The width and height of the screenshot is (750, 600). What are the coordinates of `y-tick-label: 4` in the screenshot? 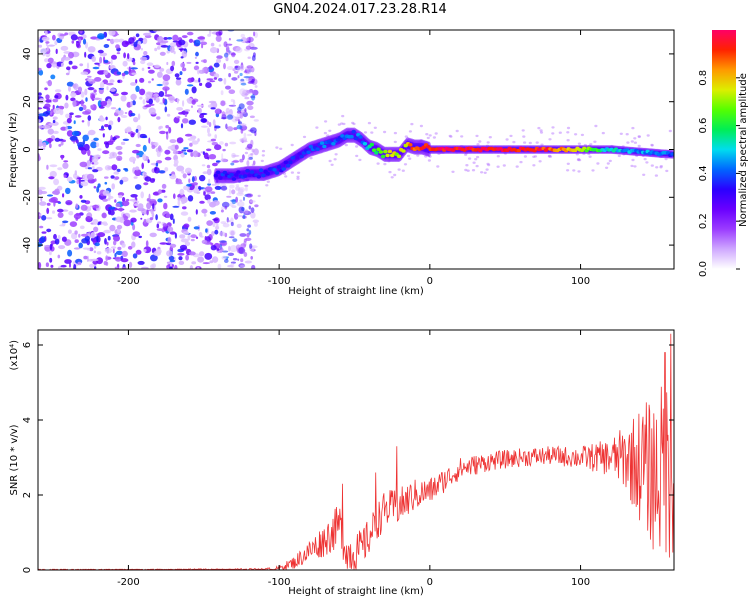 It's located at (27, 420).